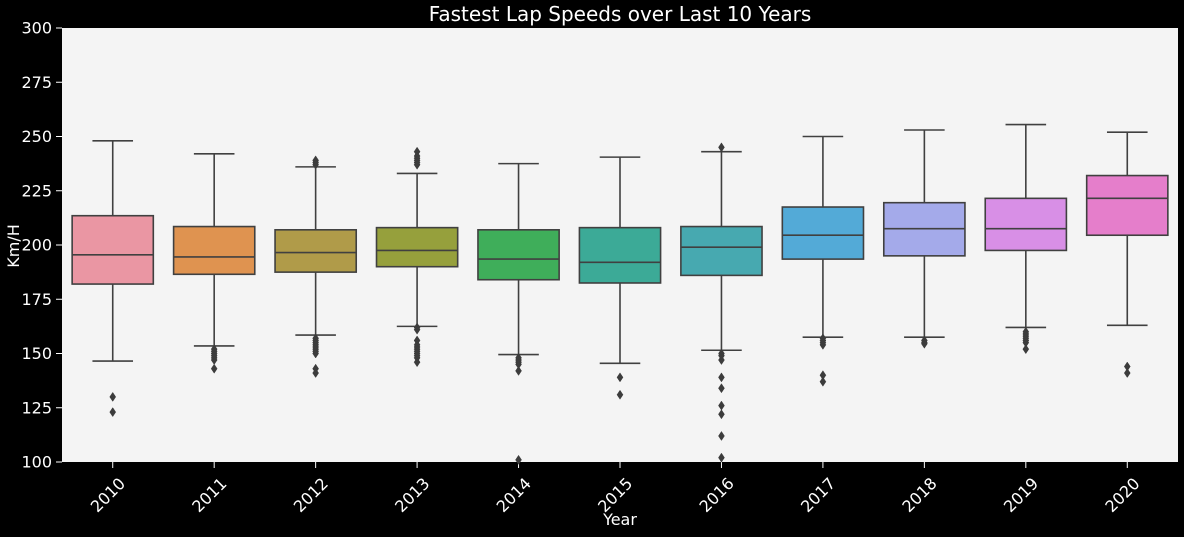 The height and width of the screenshot is (537, 1184). I want to click on y-tick-label: 200, so click(36, 245).